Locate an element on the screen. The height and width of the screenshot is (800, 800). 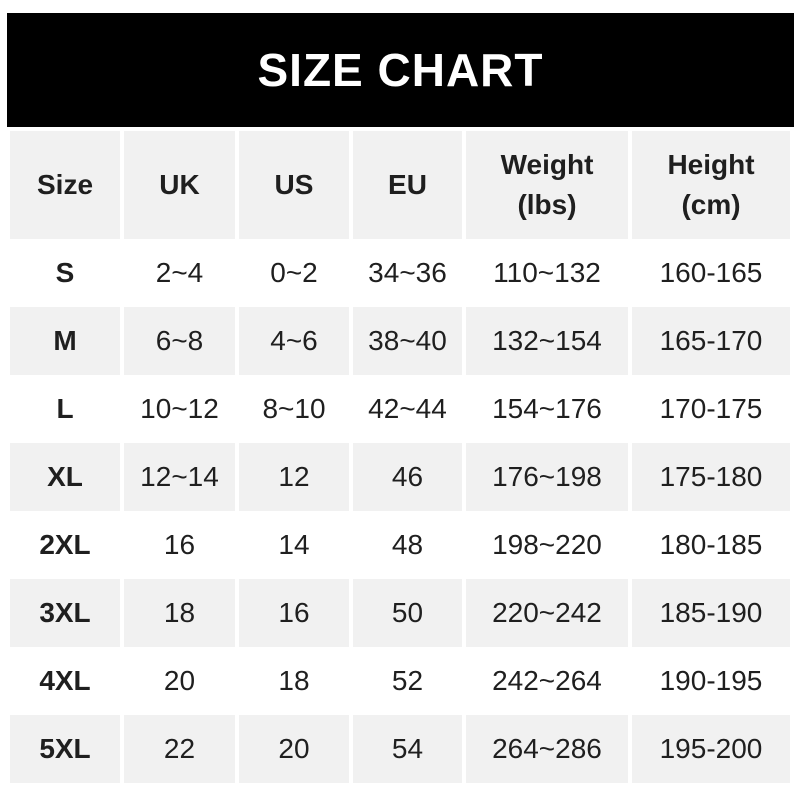
column-header-label: UK is located at coordinates (179, 184).